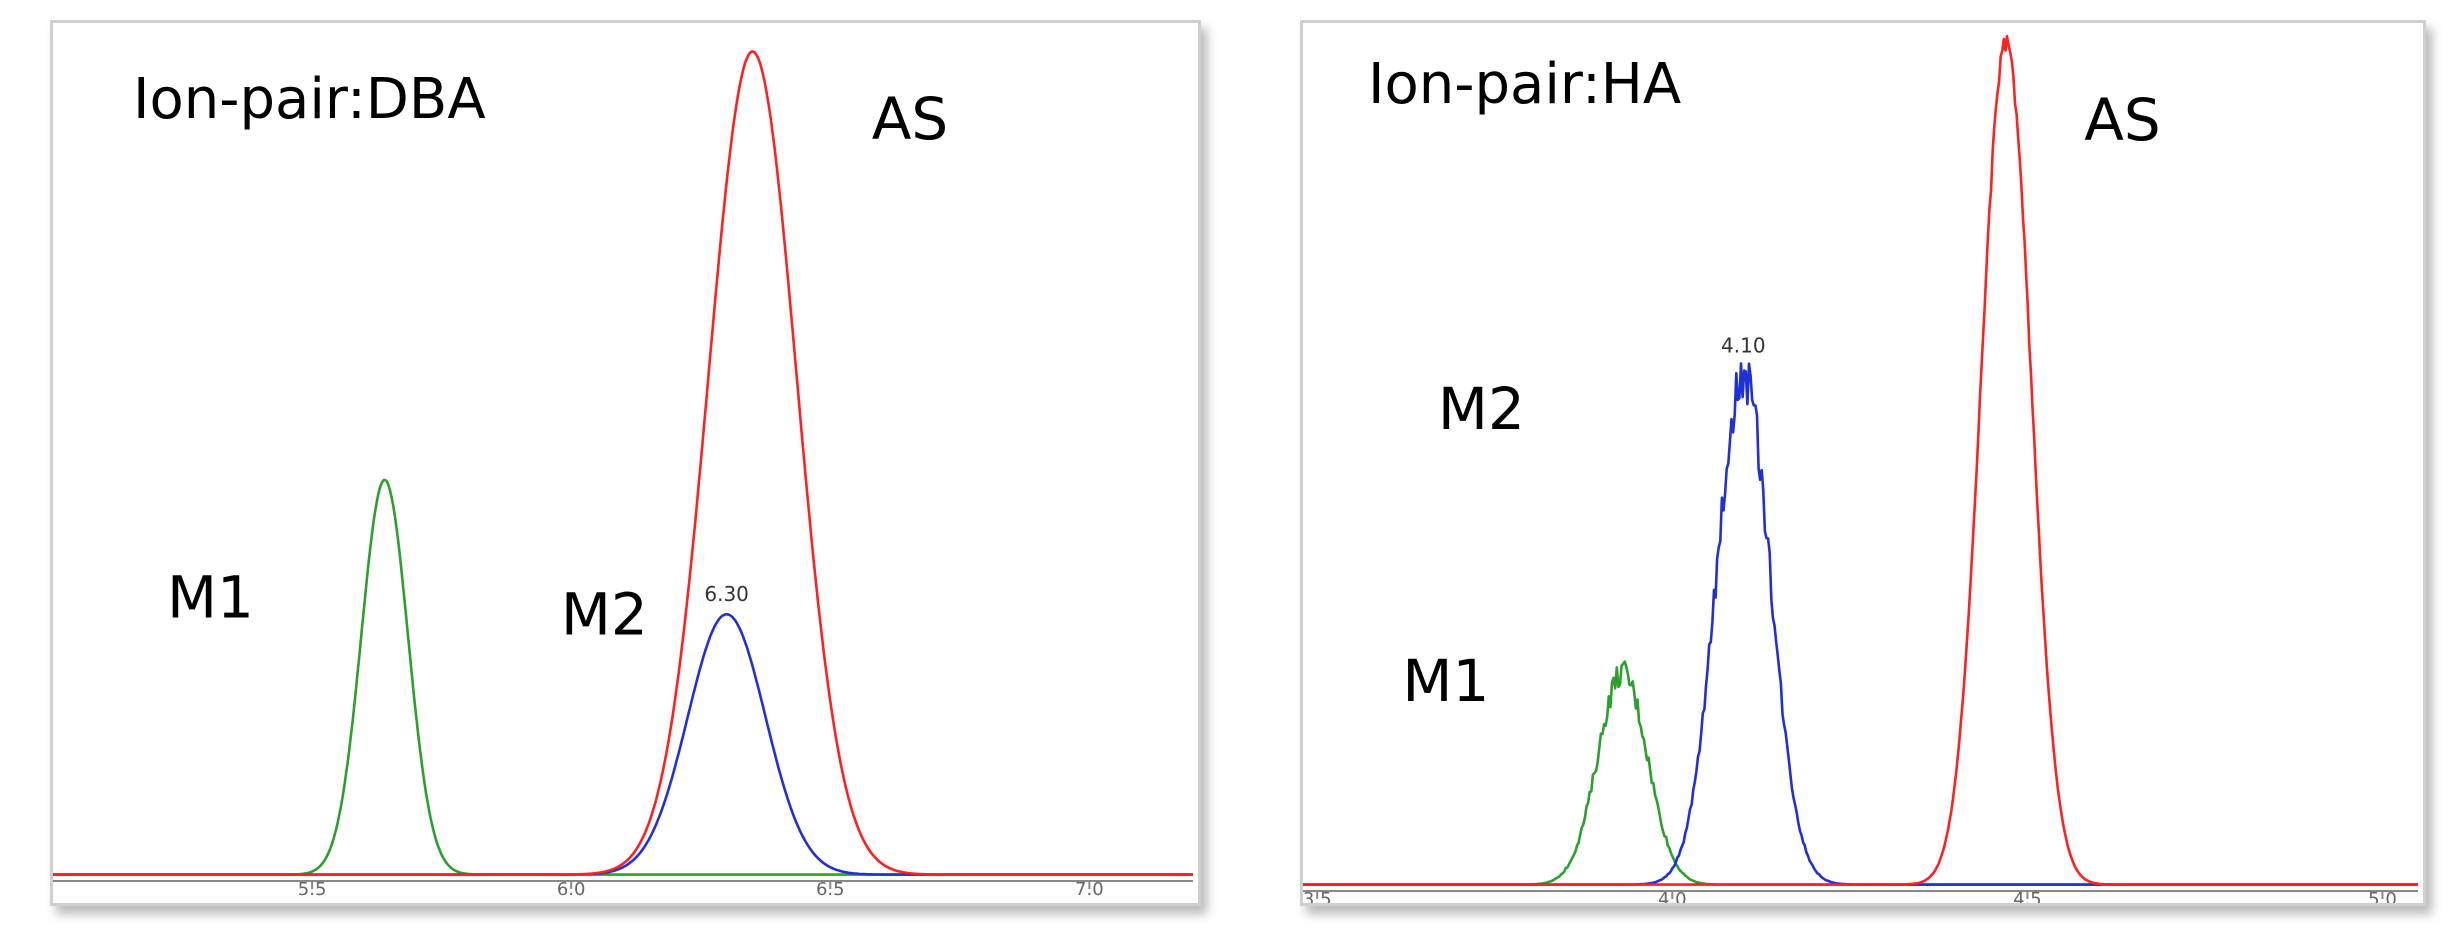 The image size is (2463, 946). Describe the element at coordinates (2382, 896) in the screenshot. I see `x-tick-label: 5.0` at that location.